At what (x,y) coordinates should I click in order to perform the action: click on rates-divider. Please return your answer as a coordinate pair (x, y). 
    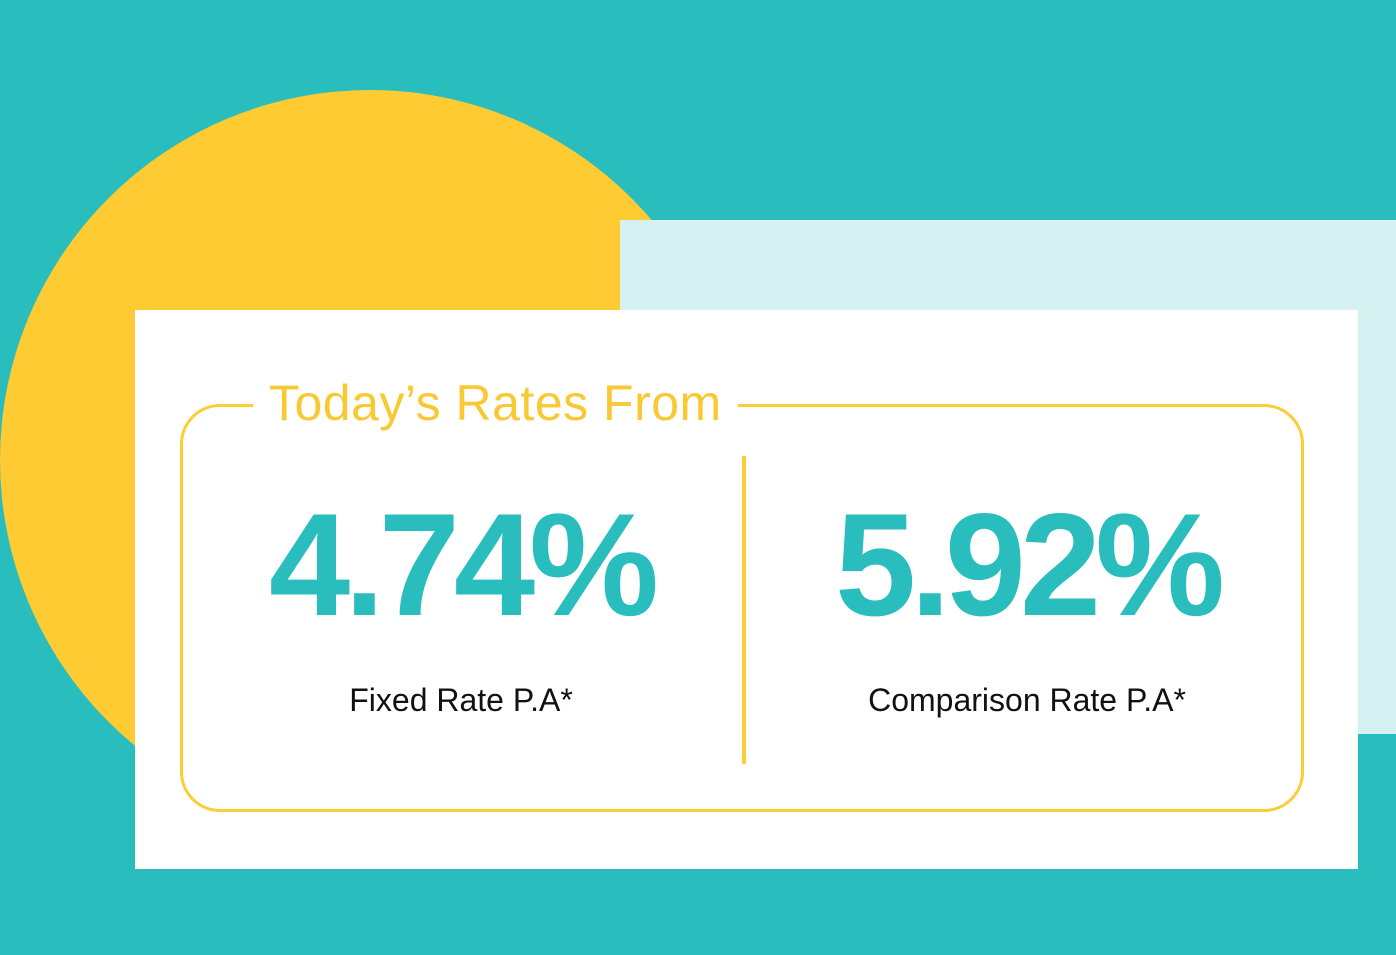
    Looking at the image, I should click on (744, 610).